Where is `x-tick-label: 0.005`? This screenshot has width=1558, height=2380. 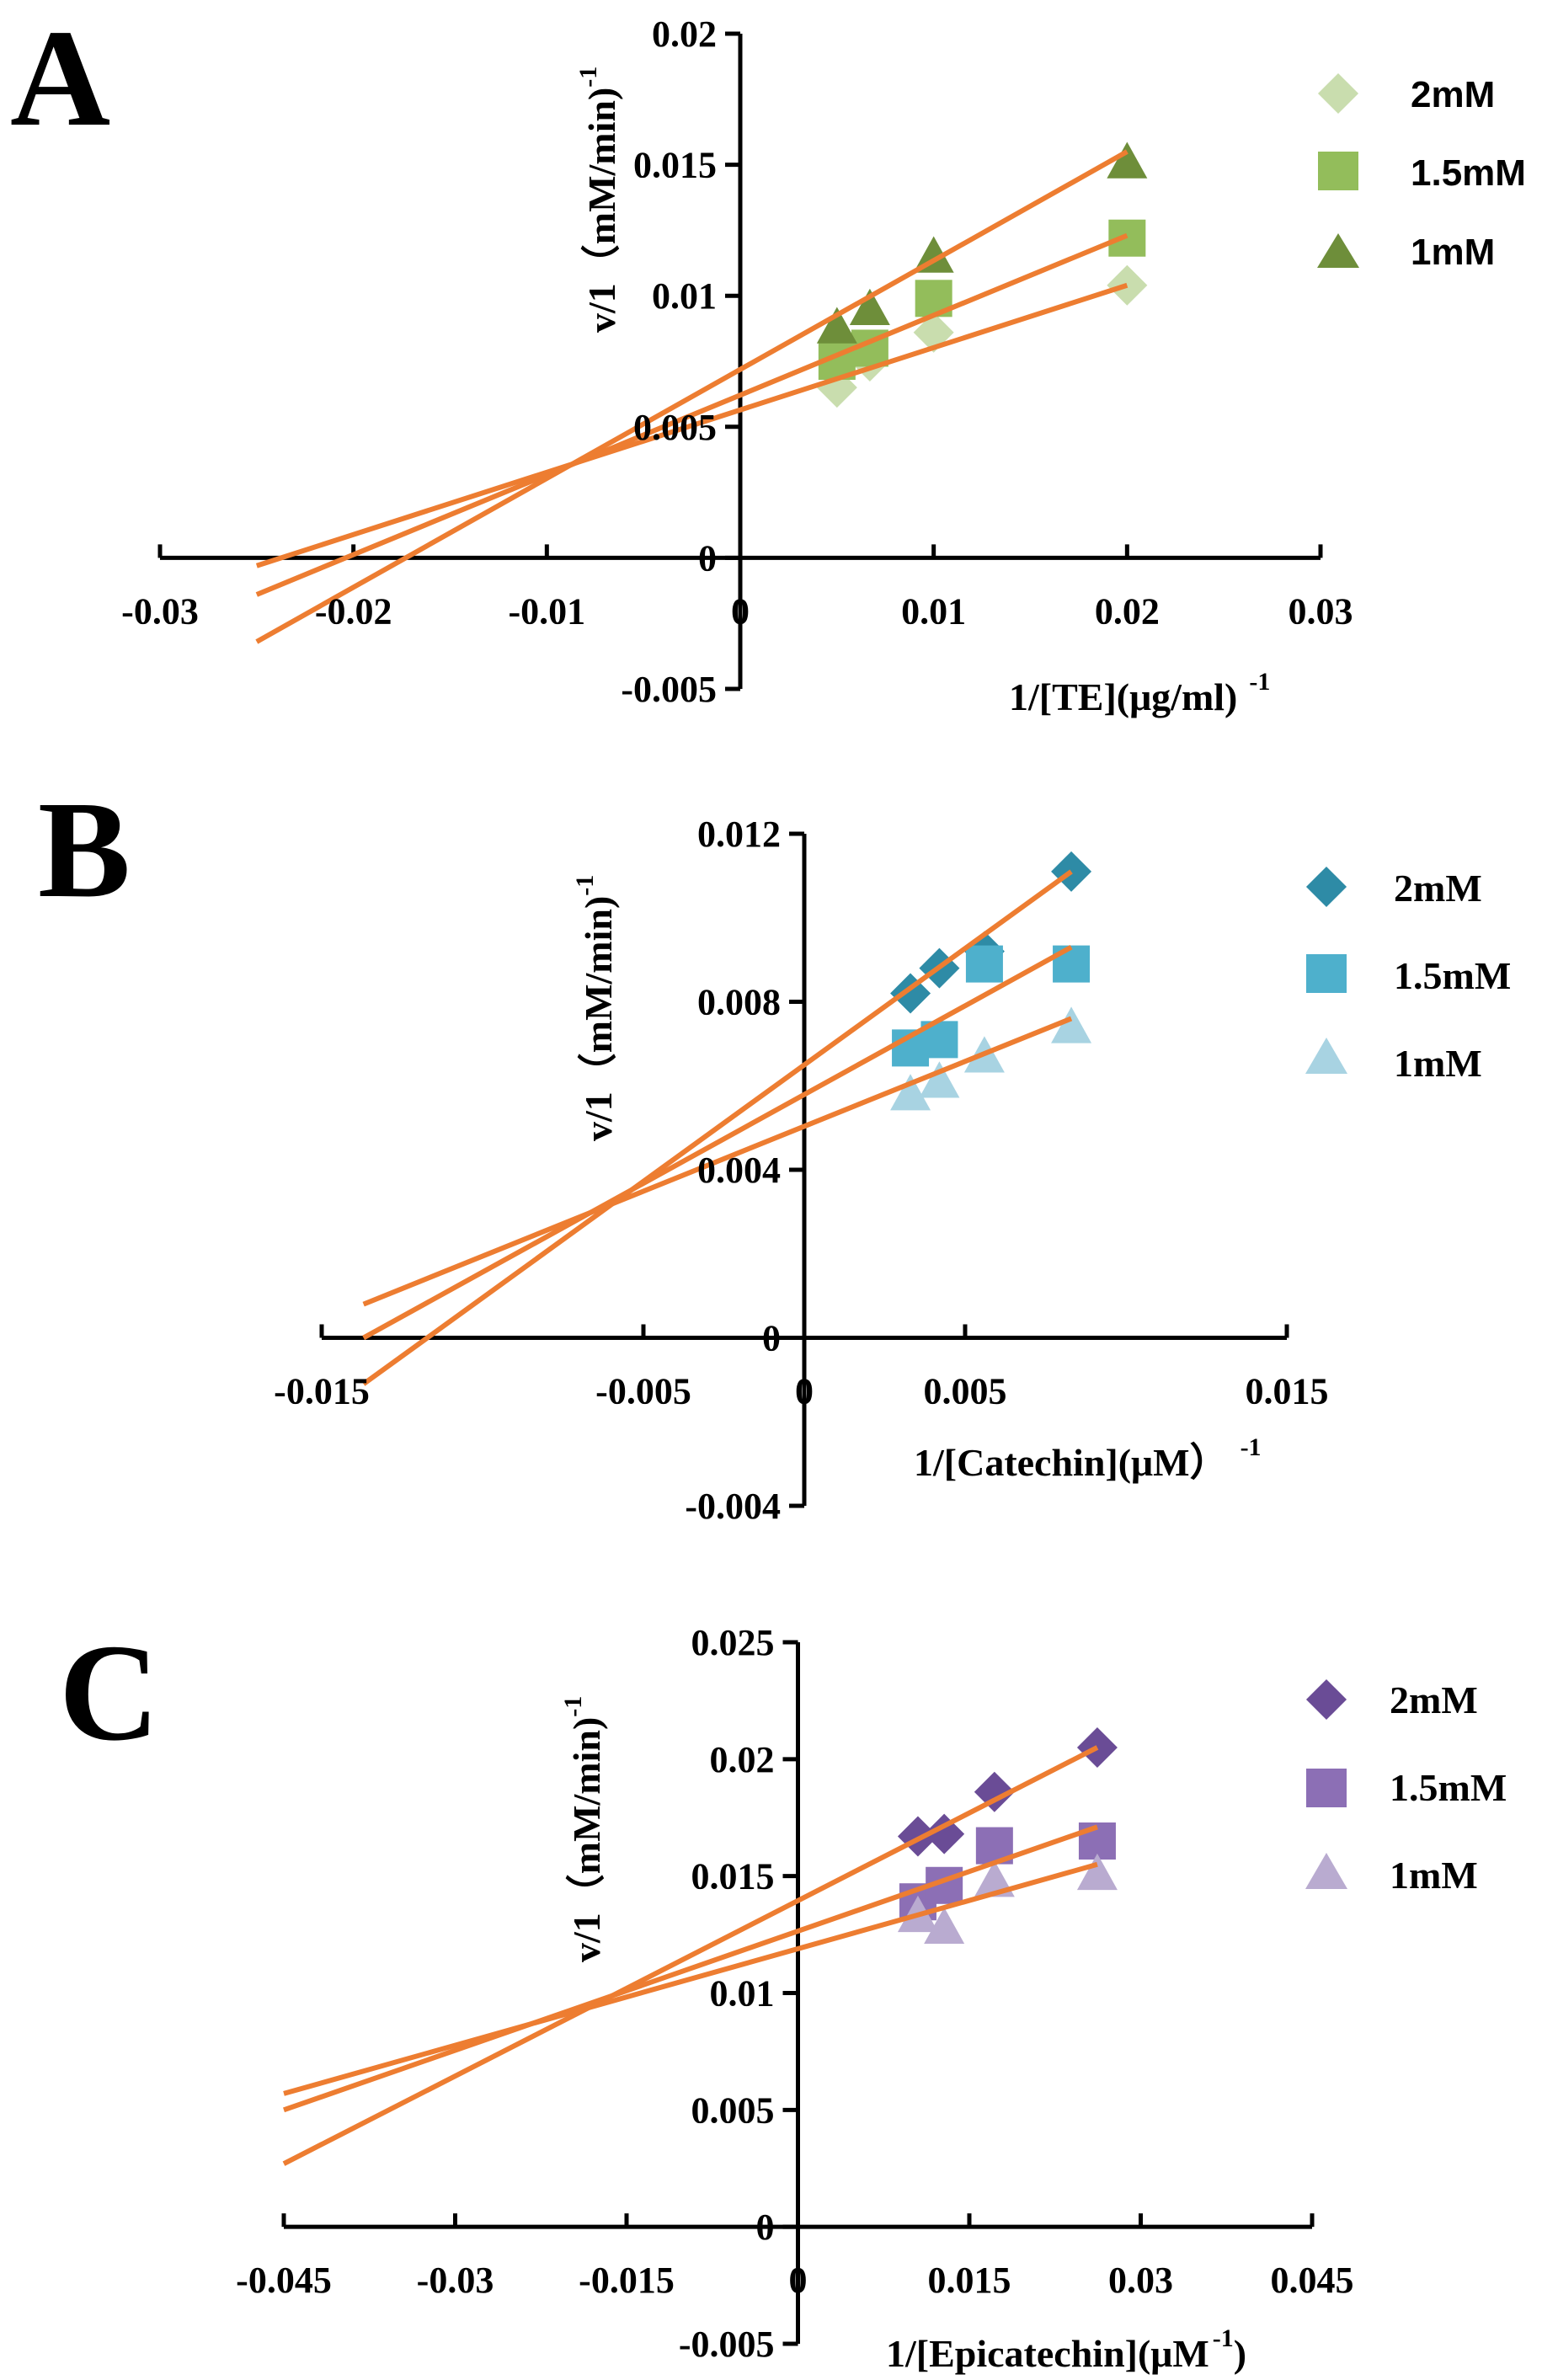 x-tick-label: 0.005 is located at coordinates (965, 1391).